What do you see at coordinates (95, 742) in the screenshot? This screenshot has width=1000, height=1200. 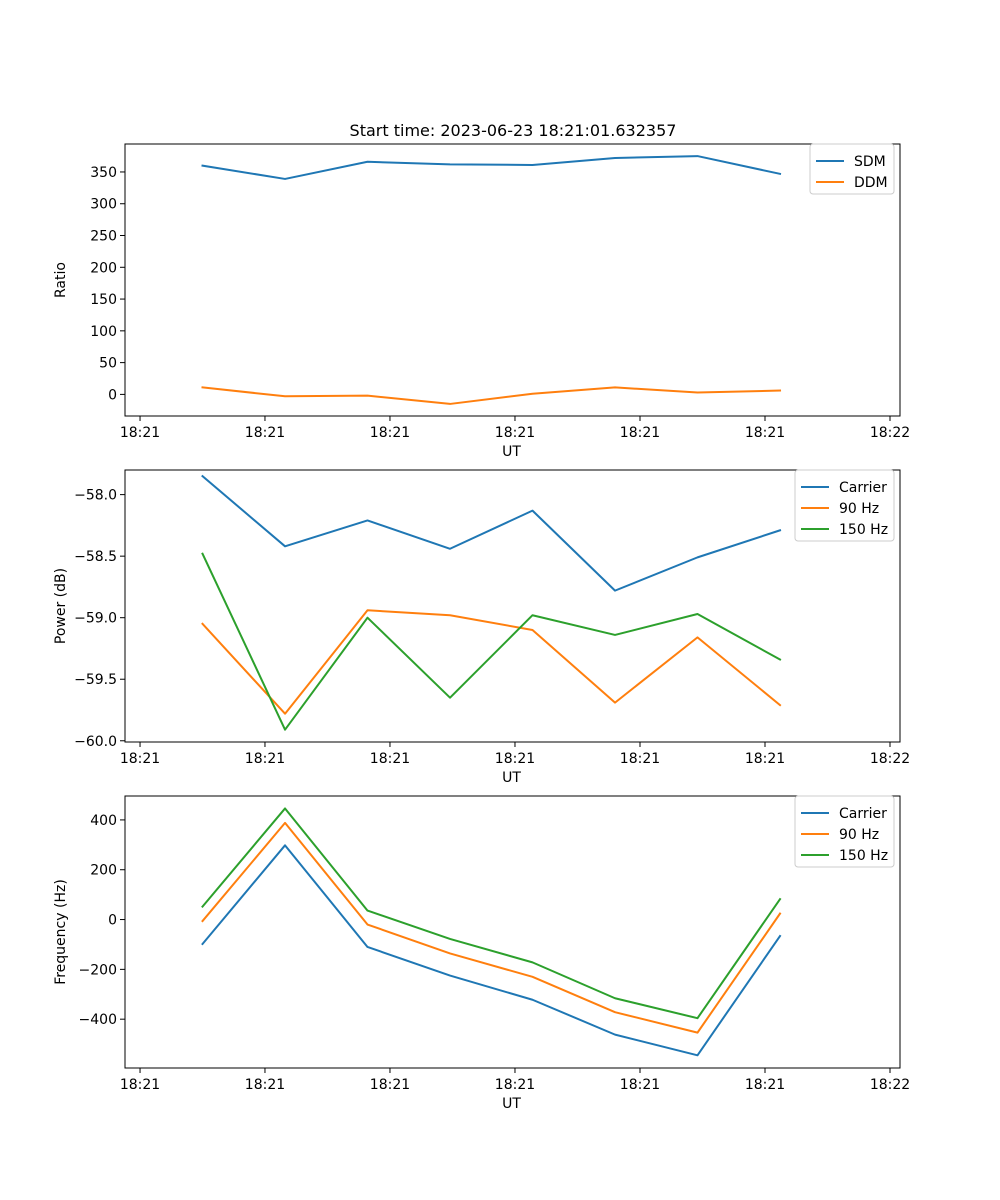 I see `y-tick-label: −60.0` at bounding box center [95, 742].